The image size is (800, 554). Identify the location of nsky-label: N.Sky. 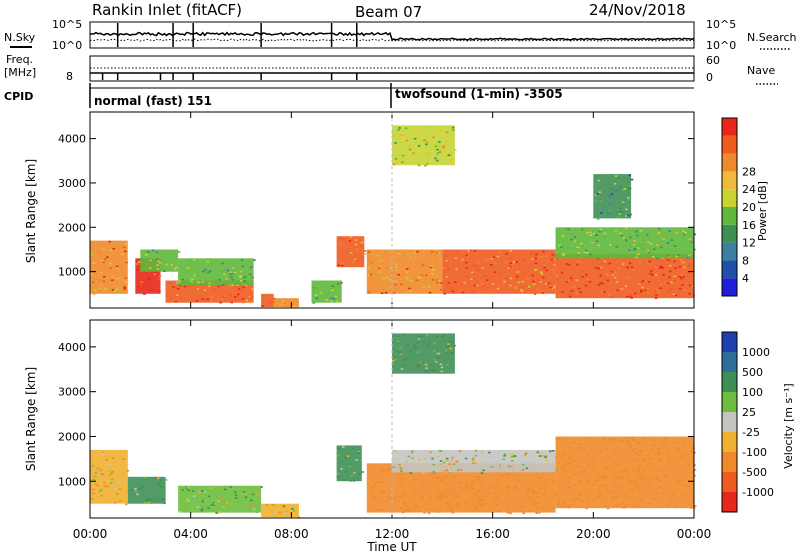
(20, 37).